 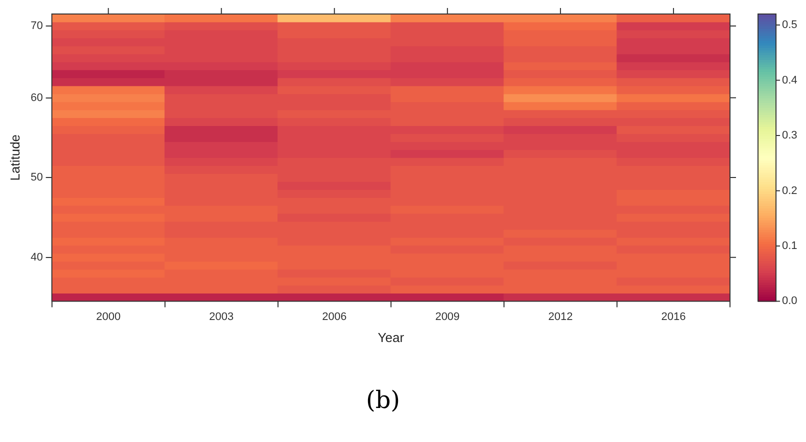 What do you see at coordinates (36, 26) in the screenshot?
I see `y-tick-label: 70` at bounding box center [36, 26].